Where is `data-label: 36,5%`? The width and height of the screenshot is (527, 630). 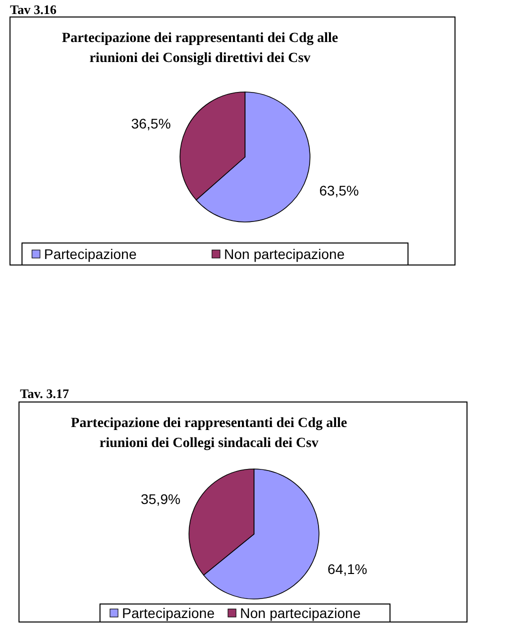
data-label: 36,5% is located at coordinates (151, 124).